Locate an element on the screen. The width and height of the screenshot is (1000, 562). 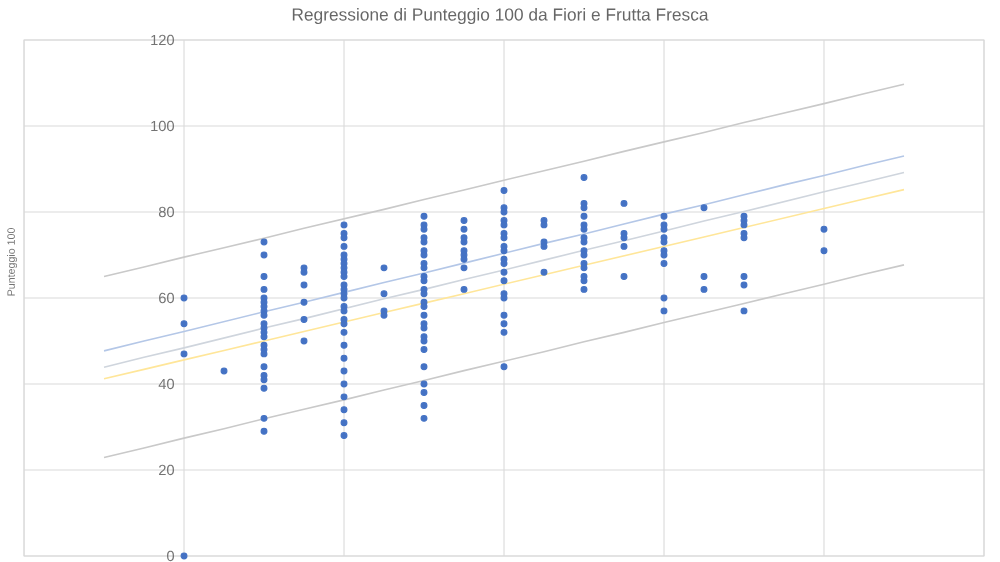
chart-title: Regressione di Punteggio 100 da Fiori e Frutta Fresca is located at coordinates (500, 16).